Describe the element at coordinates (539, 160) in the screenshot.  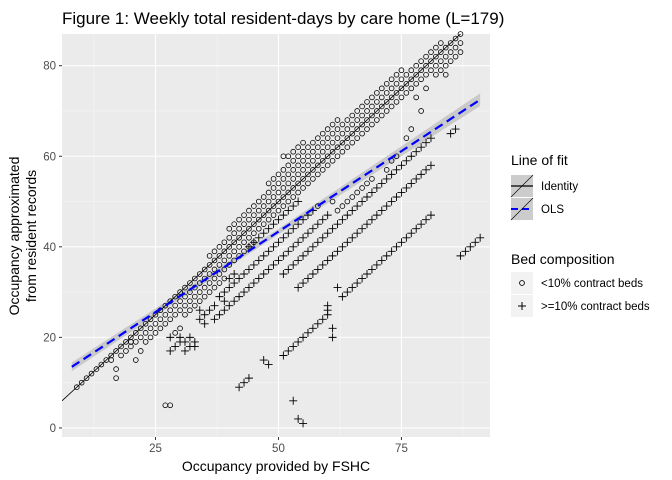
I see `legend-title-line-of-fit: Line of fit` at that location.